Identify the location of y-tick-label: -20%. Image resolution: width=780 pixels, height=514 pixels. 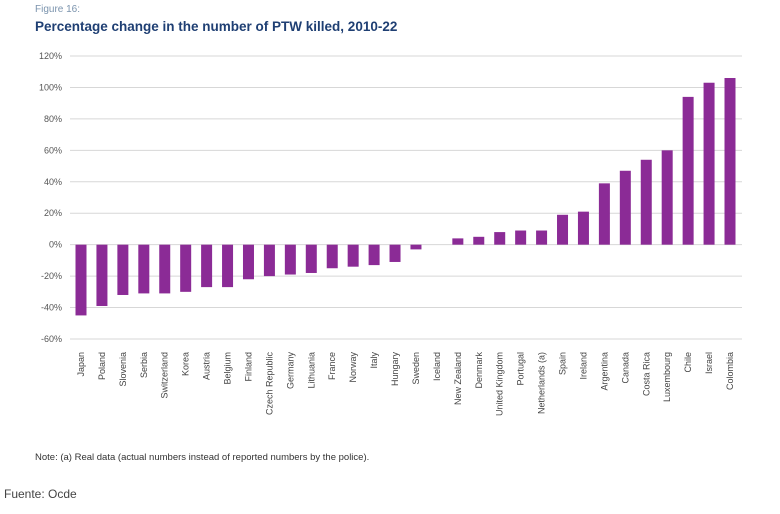
(51, 276).